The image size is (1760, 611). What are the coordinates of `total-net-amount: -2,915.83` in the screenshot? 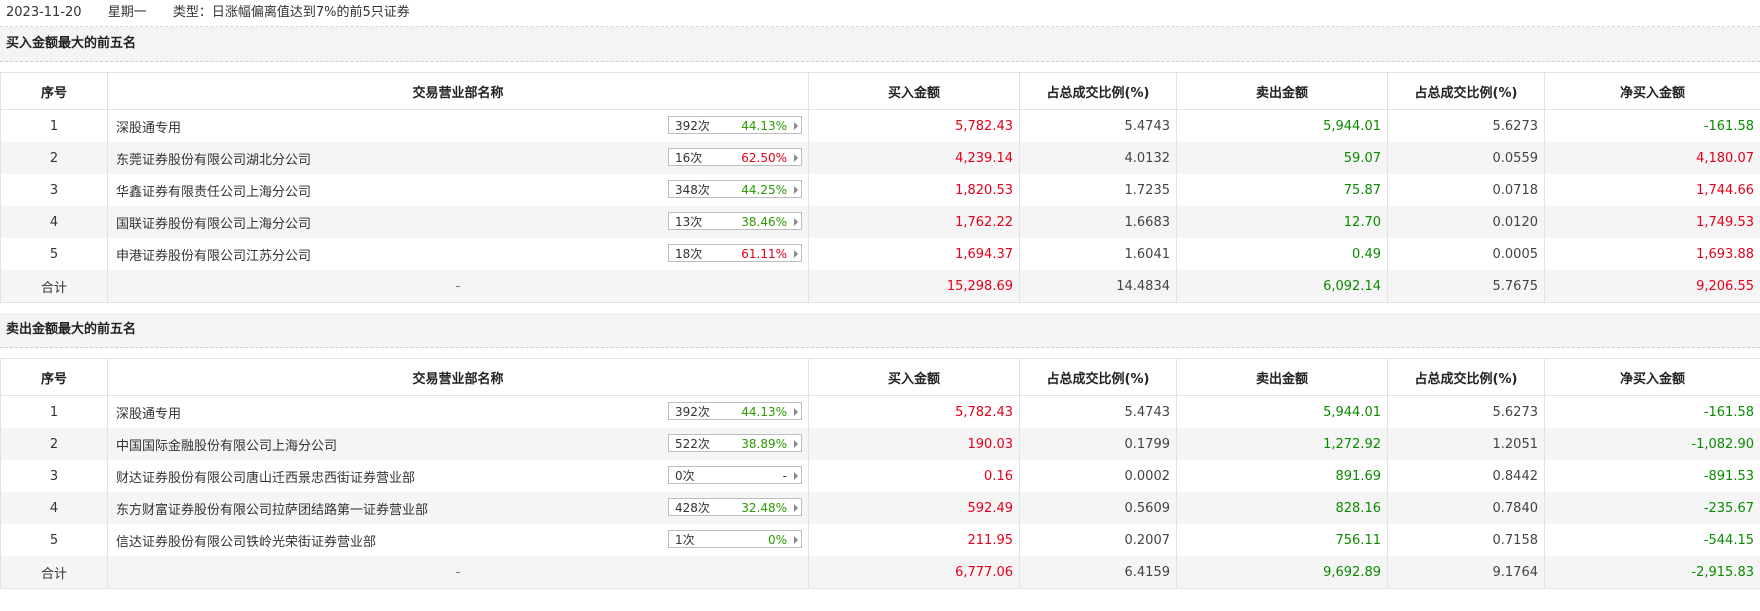 It's located at (1652, 572).